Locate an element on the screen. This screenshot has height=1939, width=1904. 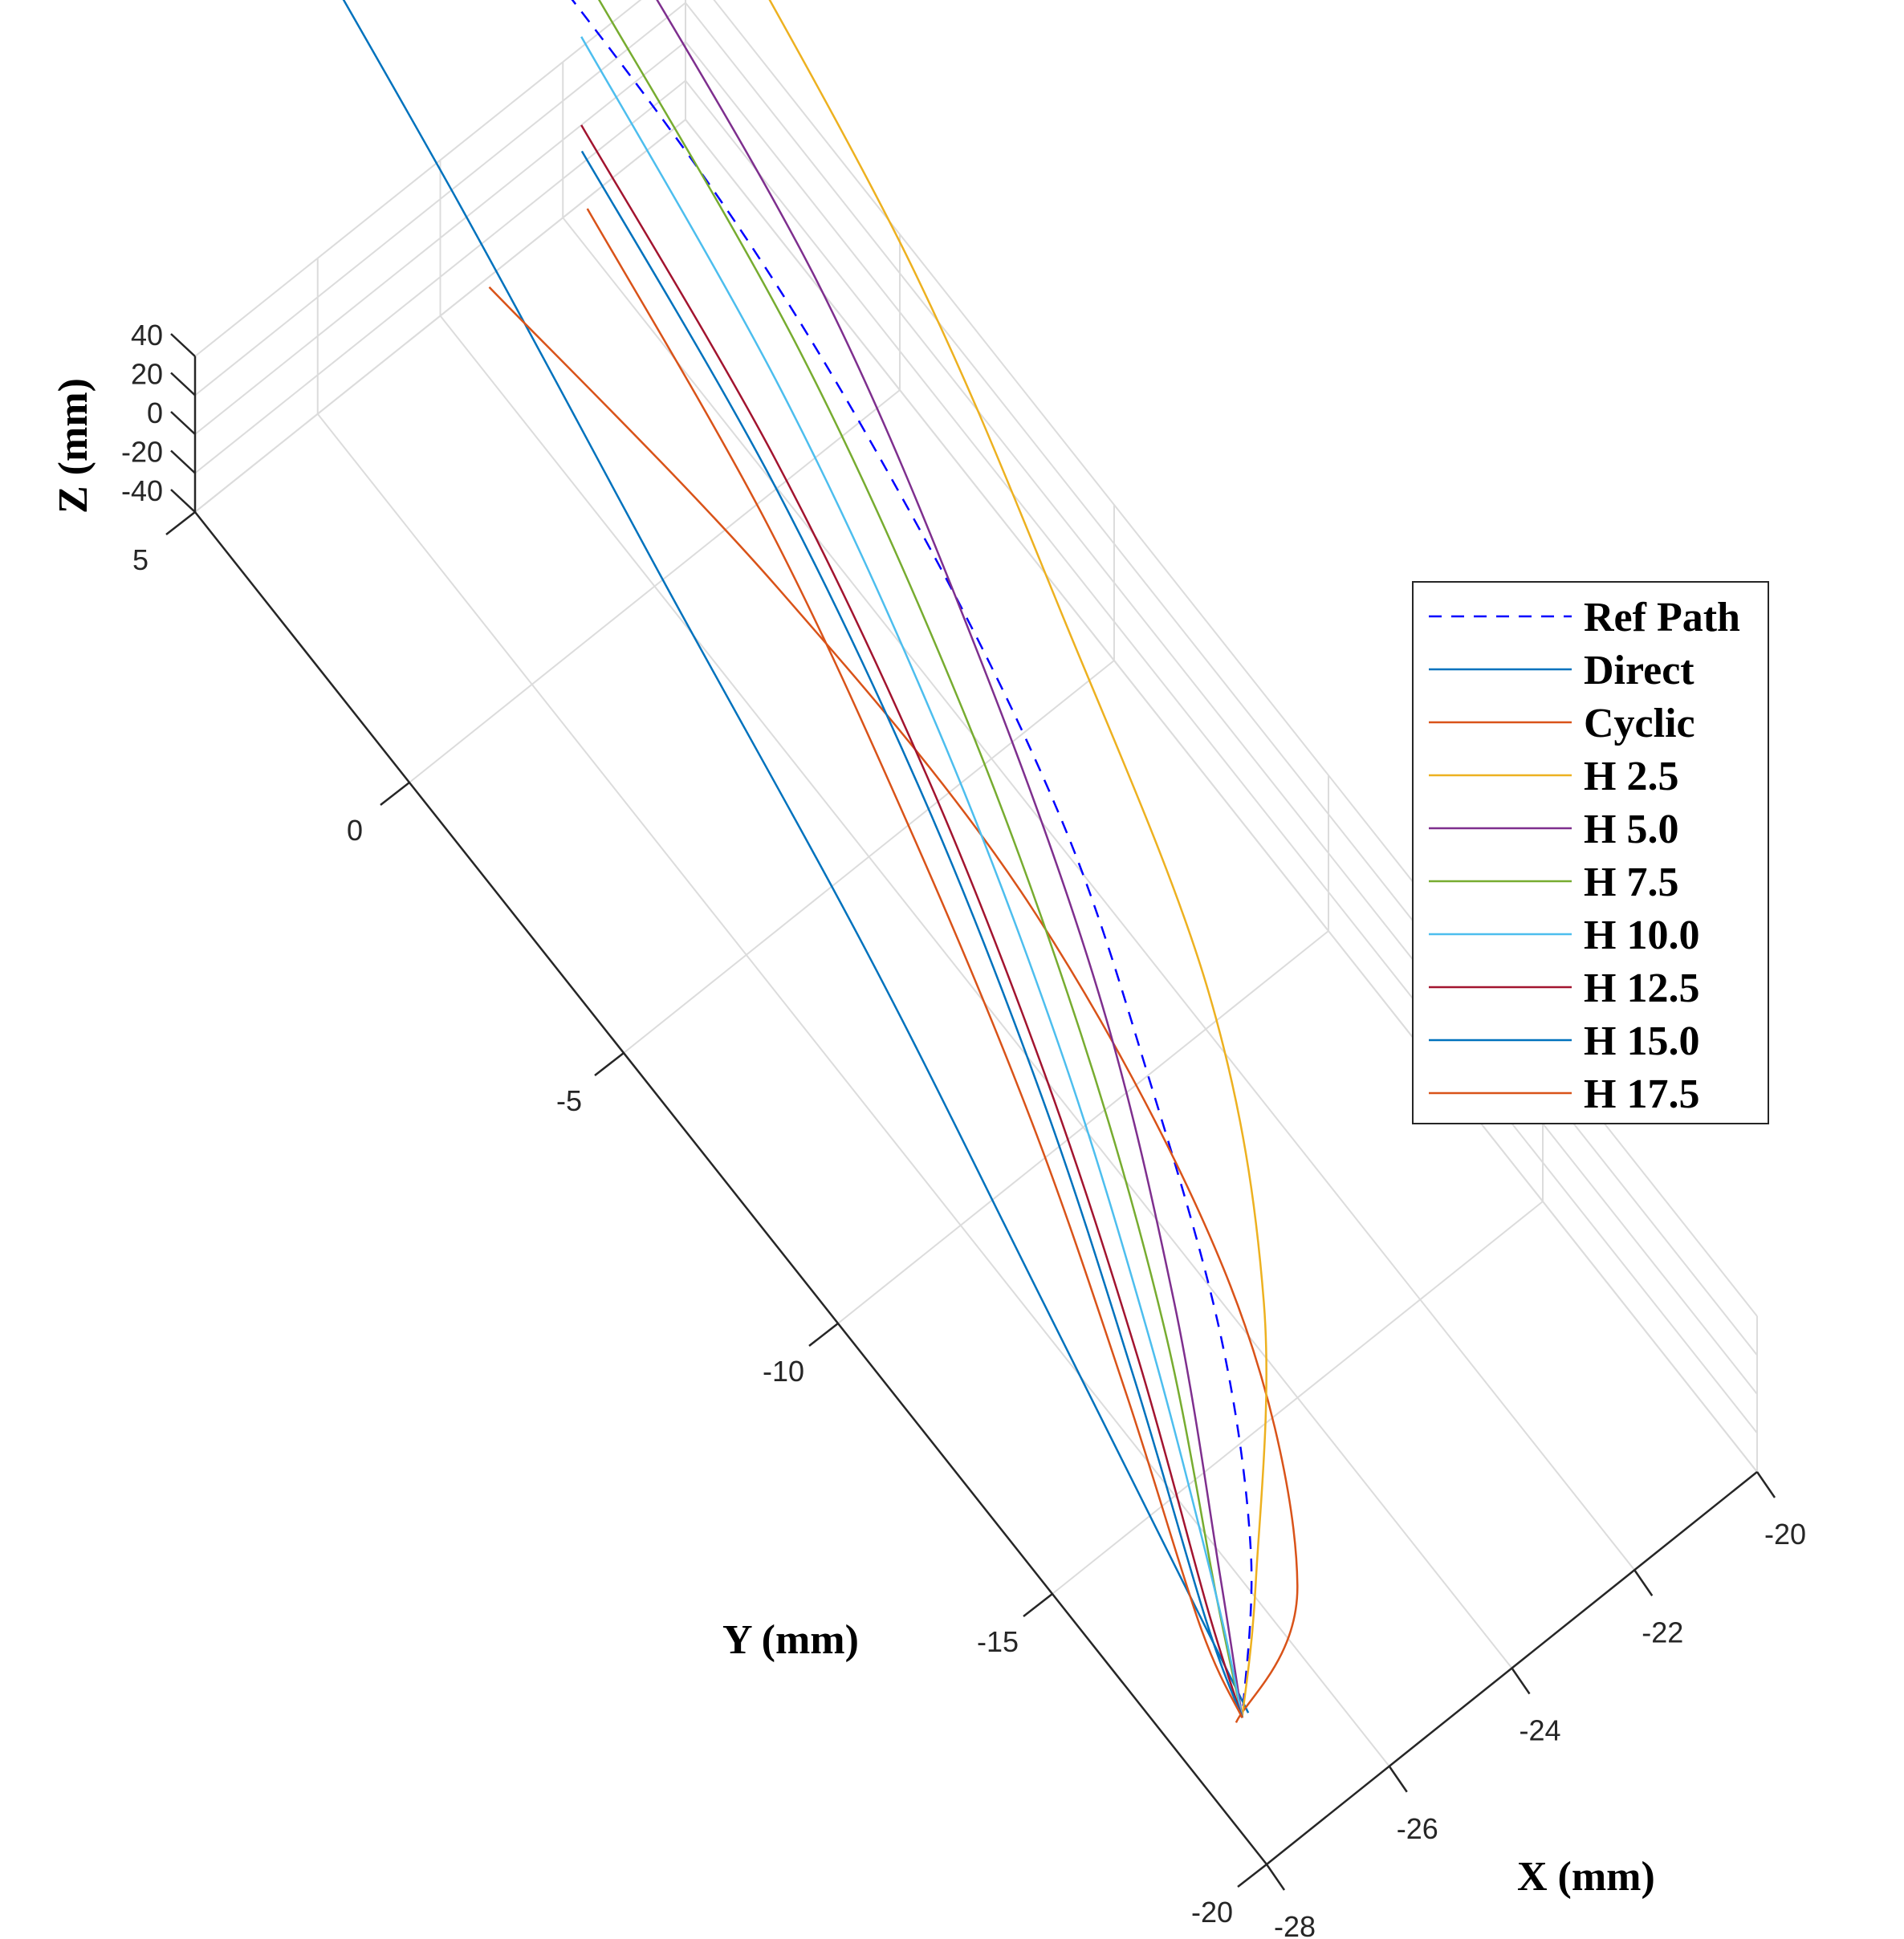
x-axis-label: X (mm) is located at coordinates (1586, 1877).